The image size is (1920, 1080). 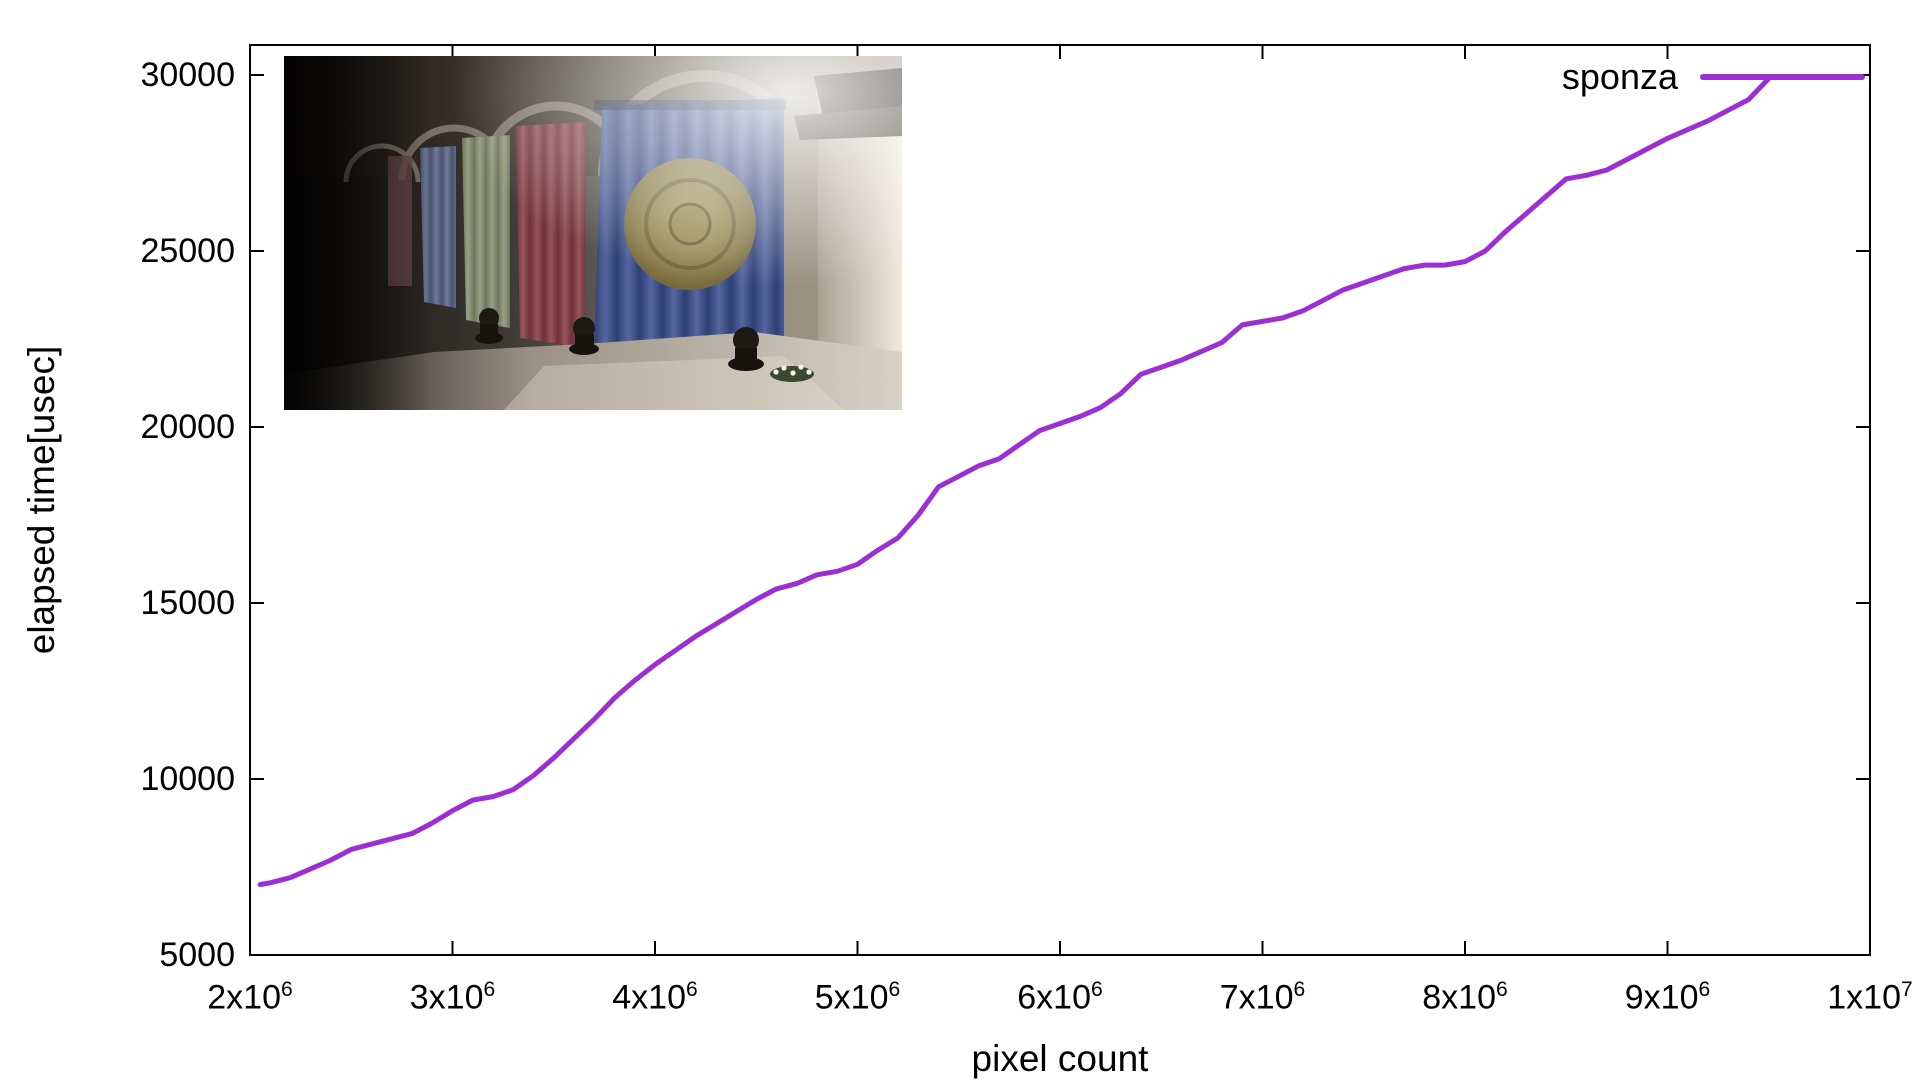 What do you see at coordinates (1060, 997) in the screenshot?
I see `x-tick-label: 6x106` at bounding box center [1060, 997].